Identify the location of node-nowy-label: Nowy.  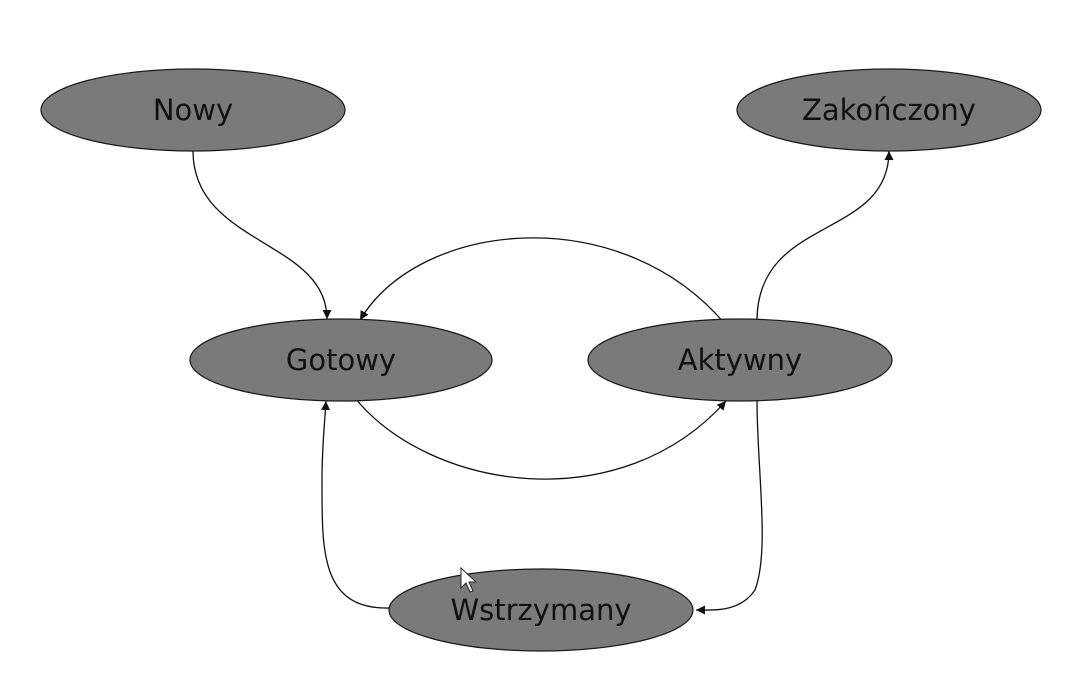
(193, 110).